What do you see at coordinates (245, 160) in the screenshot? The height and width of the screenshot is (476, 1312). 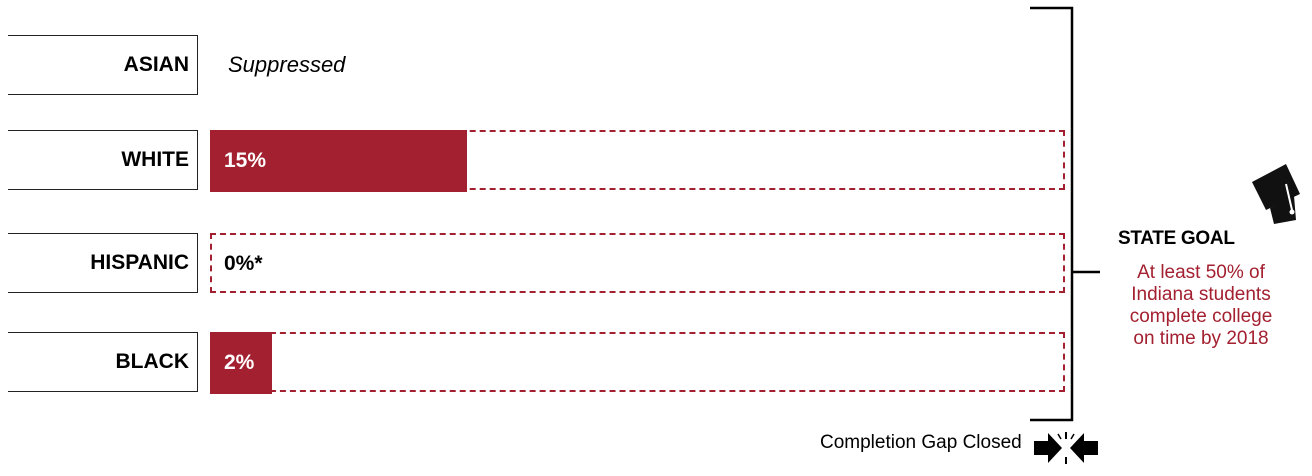 I see `value-label: 15%` at bounding box center [245, 160].